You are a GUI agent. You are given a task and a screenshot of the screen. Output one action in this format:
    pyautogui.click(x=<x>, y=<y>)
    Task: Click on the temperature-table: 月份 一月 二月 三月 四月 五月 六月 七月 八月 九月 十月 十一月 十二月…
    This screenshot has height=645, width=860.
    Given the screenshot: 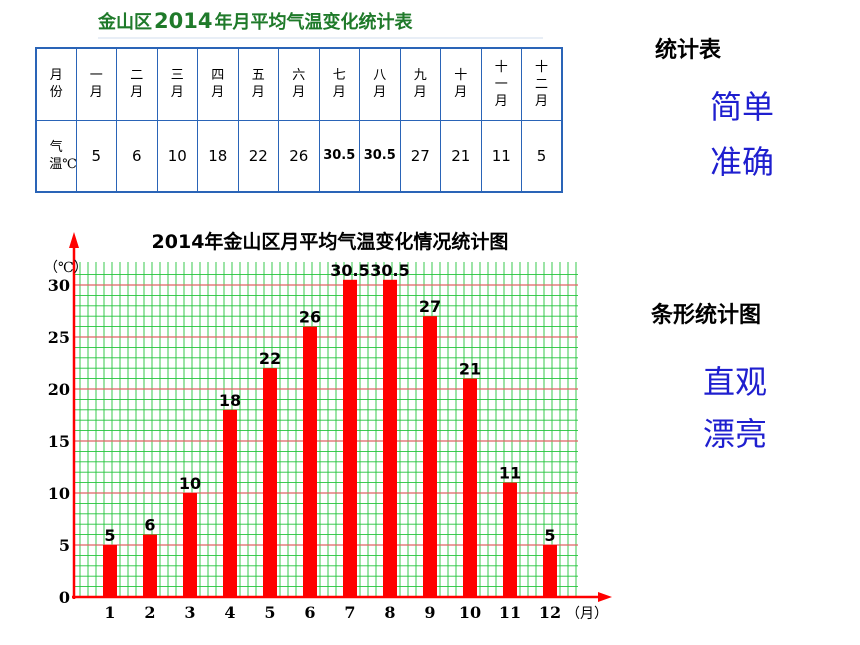 What is the action you would take?
    pyautogui.click(x=299, y=120)
    